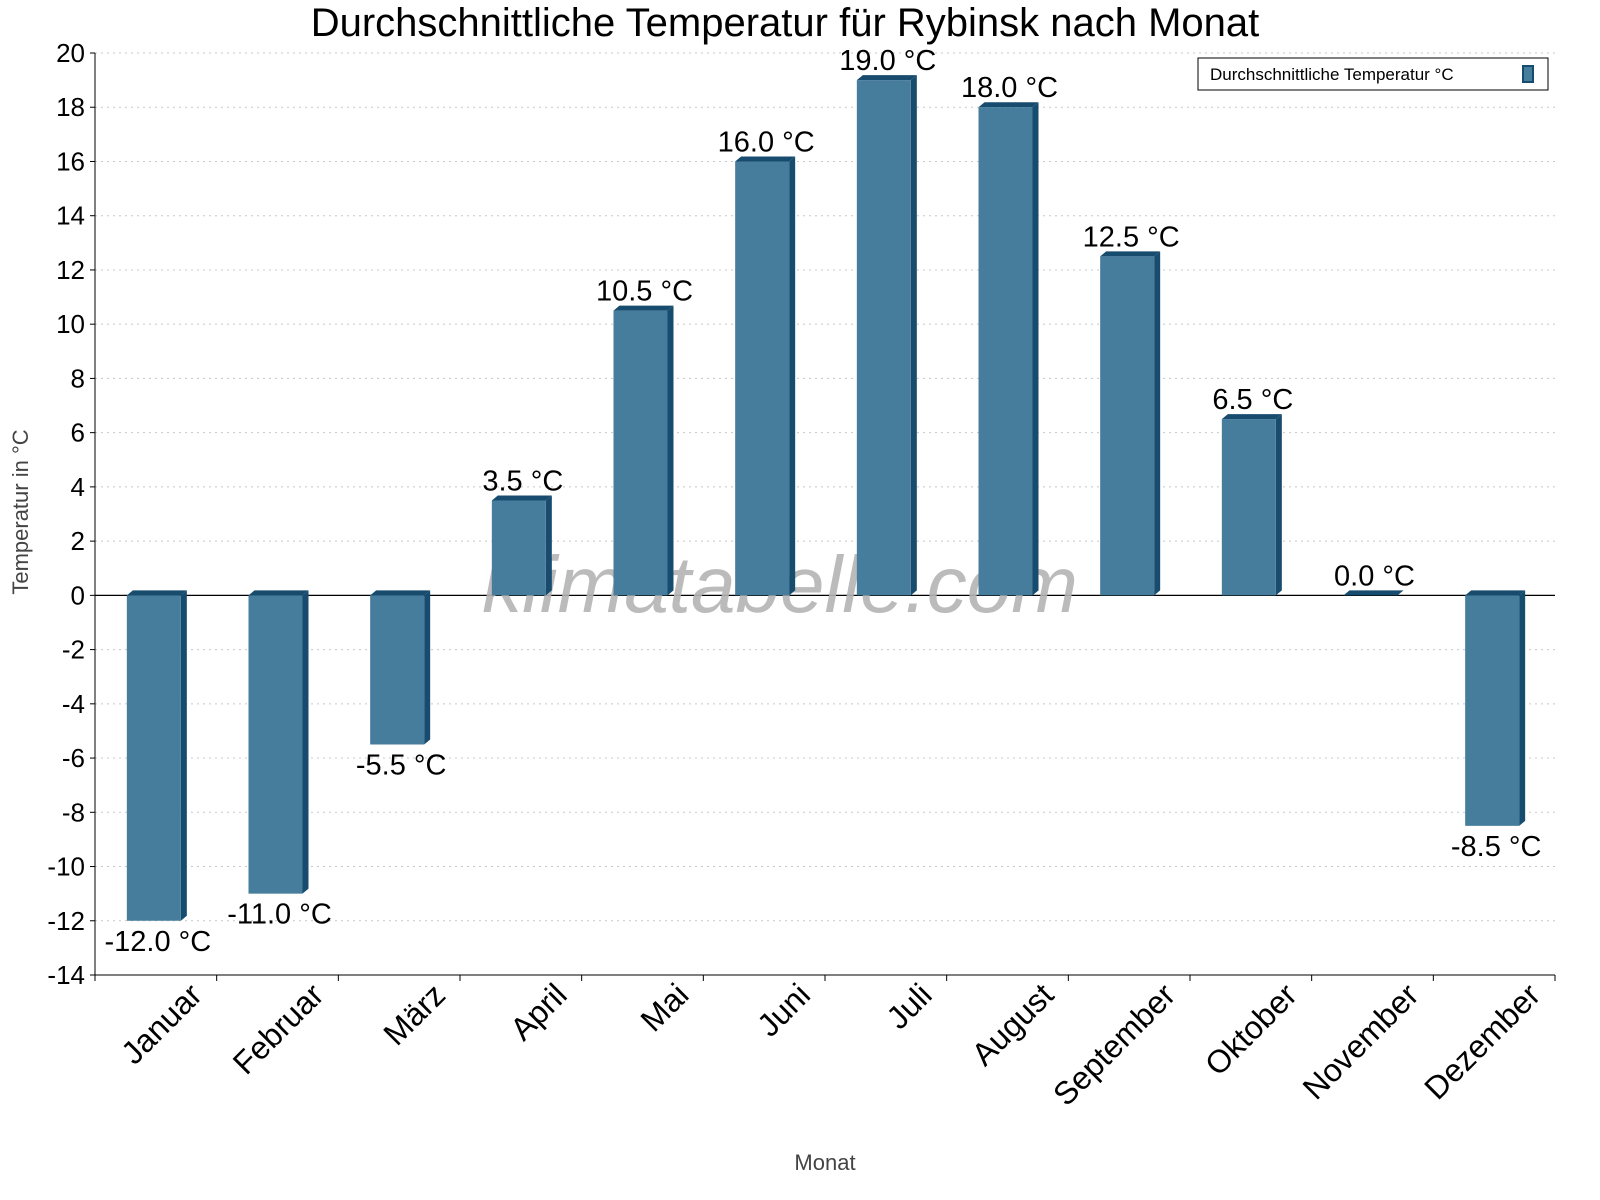 This screenshot has width=1600, height=1200. I want to click on y-tick-label: -6, so click(73, 758).